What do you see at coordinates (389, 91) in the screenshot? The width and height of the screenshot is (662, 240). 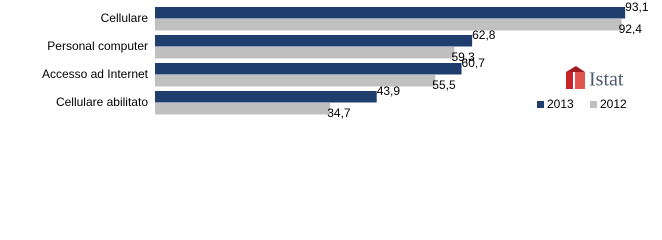 I see `value-label: 43,9` at bounding box center [389, 91].